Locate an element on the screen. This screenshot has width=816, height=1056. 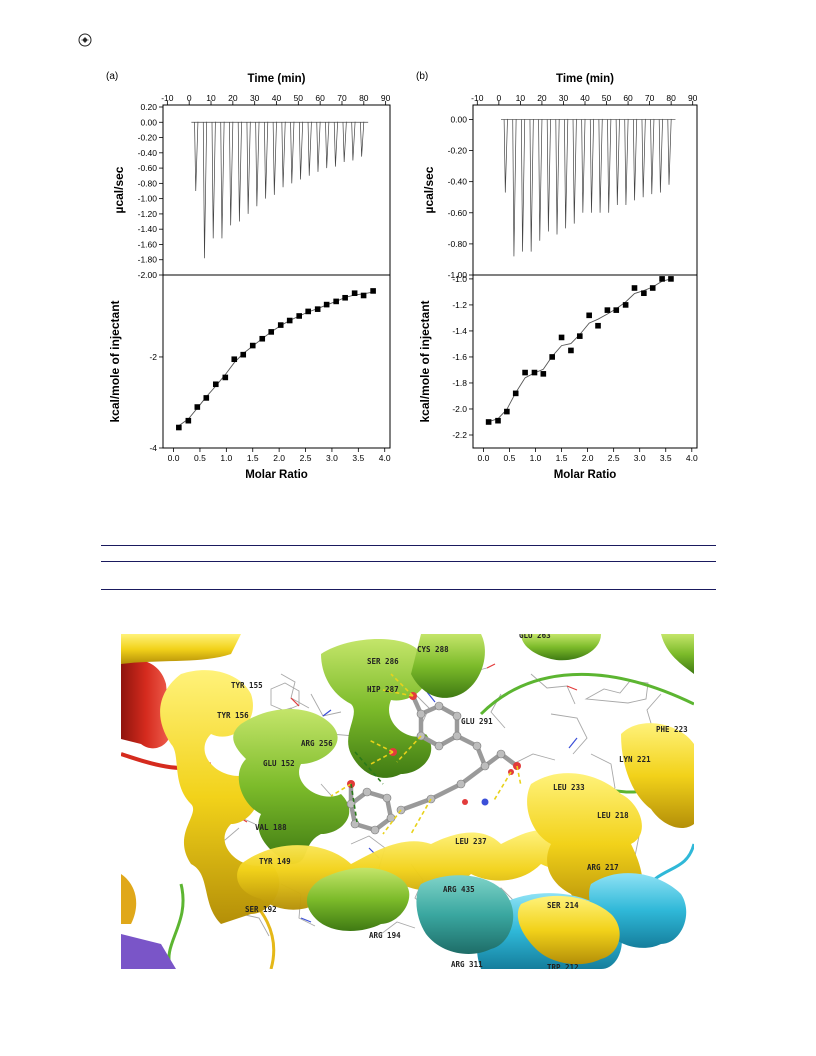
top-x-tick-label: 40 is located at coordinates (585, 98).